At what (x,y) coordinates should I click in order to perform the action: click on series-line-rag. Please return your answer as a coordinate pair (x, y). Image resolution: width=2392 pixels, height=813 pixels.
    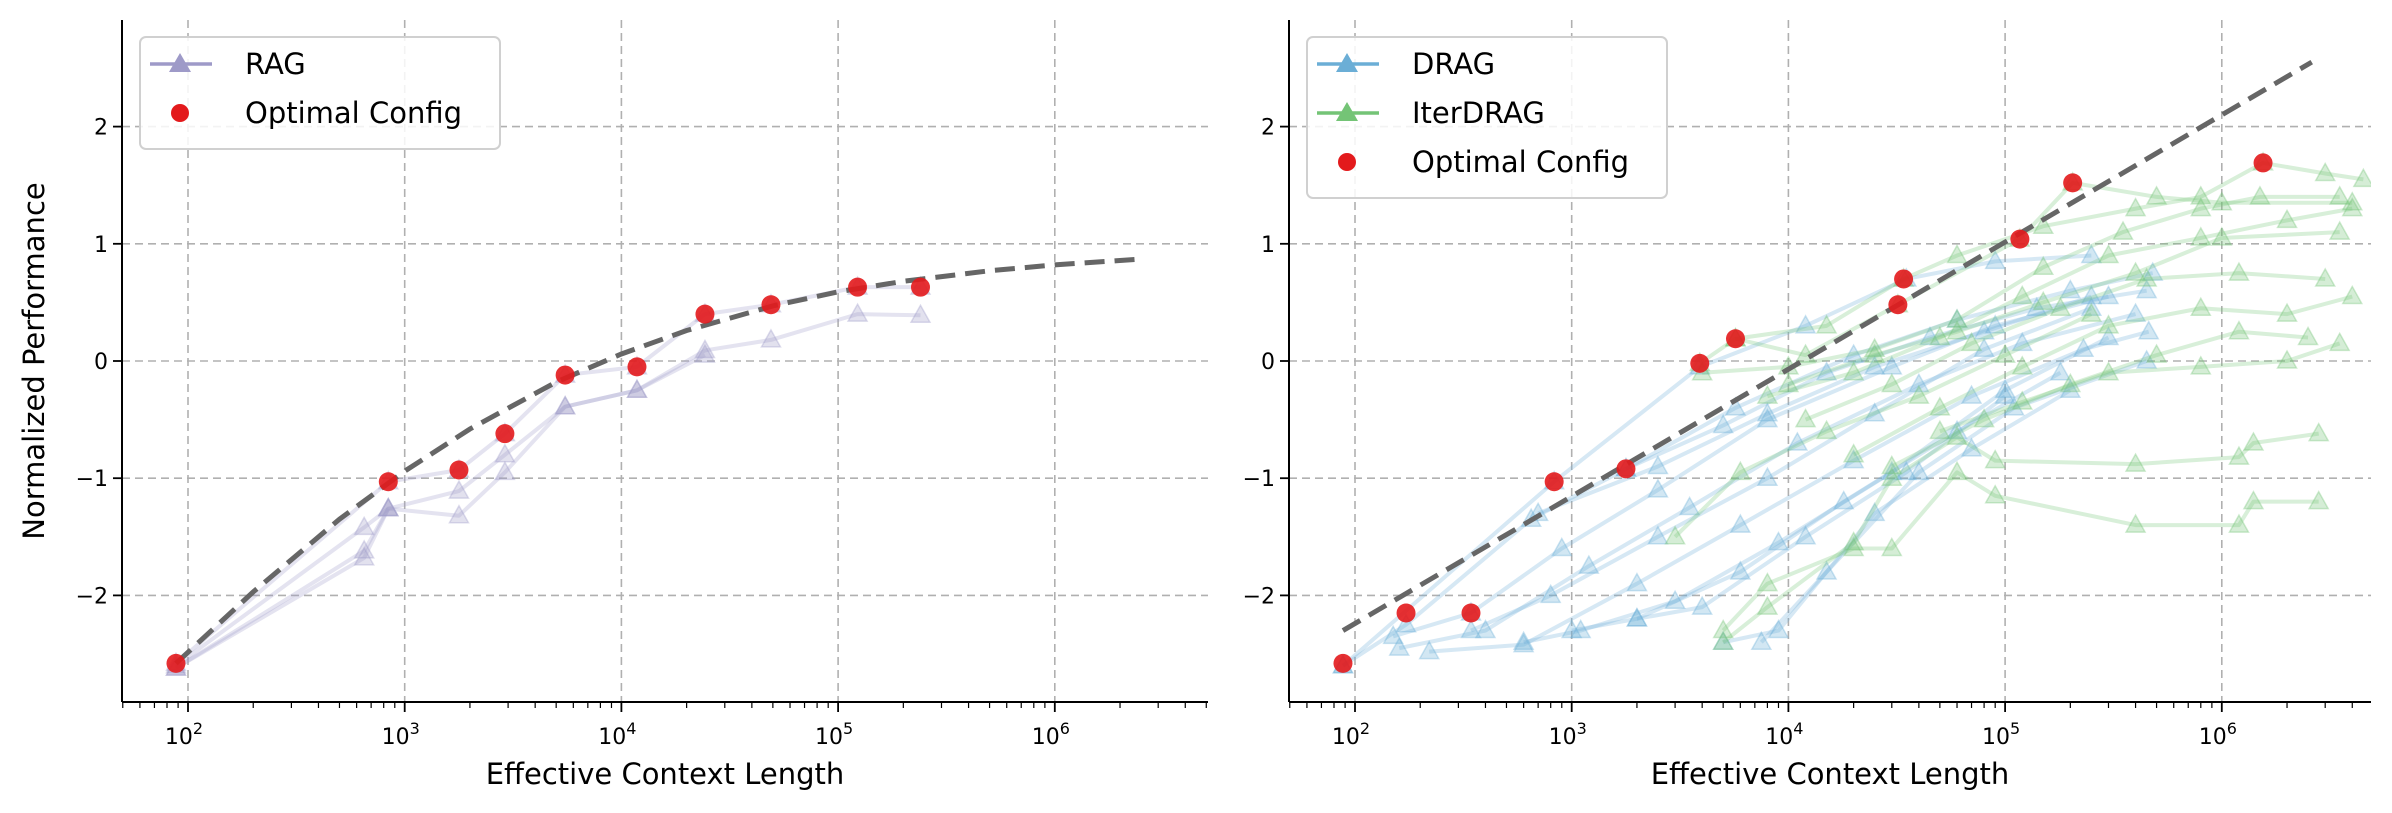
    Looking at the image, I should click on (547, 490).